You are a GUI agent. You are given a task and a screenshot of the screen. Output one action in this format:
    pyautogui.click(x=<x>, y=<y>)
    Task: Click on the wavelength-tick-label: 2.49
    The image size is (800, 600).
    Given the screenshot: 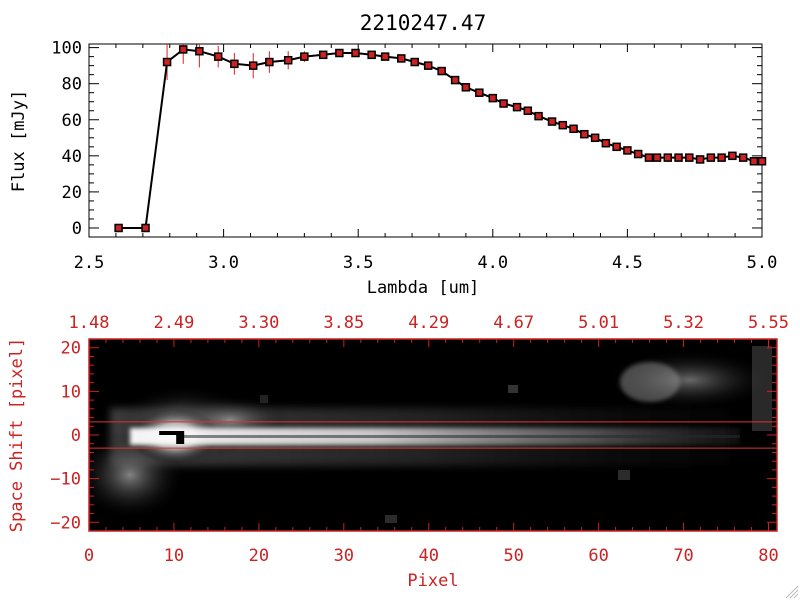 What is the action you would take?
    pyautogui.click(x=173, y=323)
    